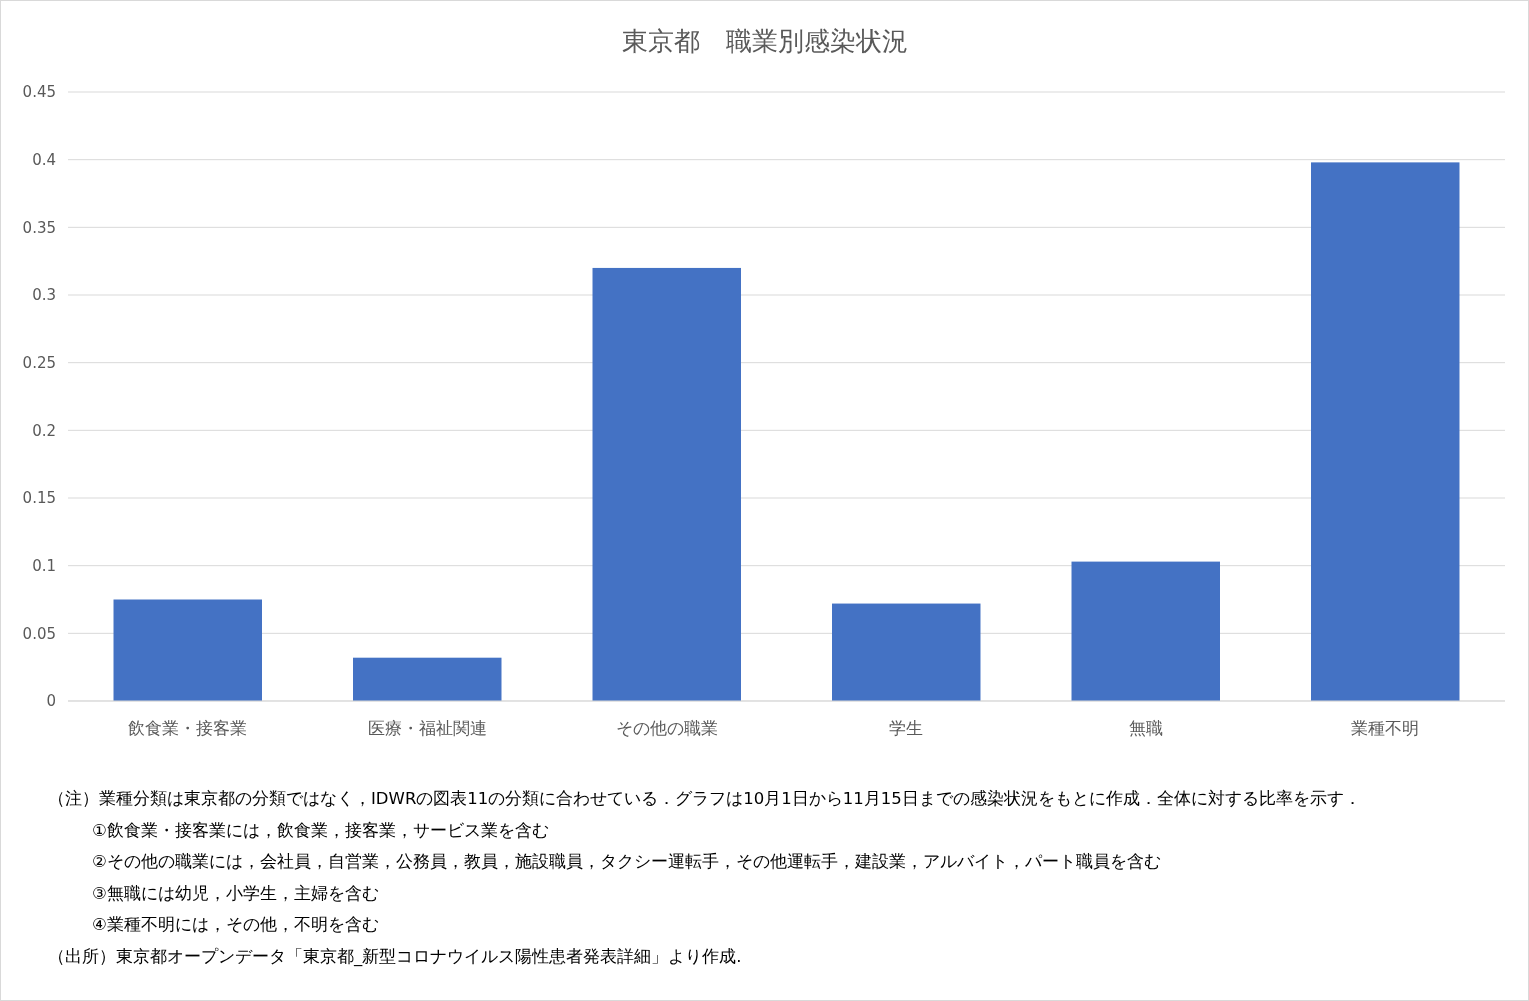  I want to click on text: （出所）東京都オープンデータ「東京都_新型コロナウイルス陽性患者発表詳細」より作成., so click(395, 956).